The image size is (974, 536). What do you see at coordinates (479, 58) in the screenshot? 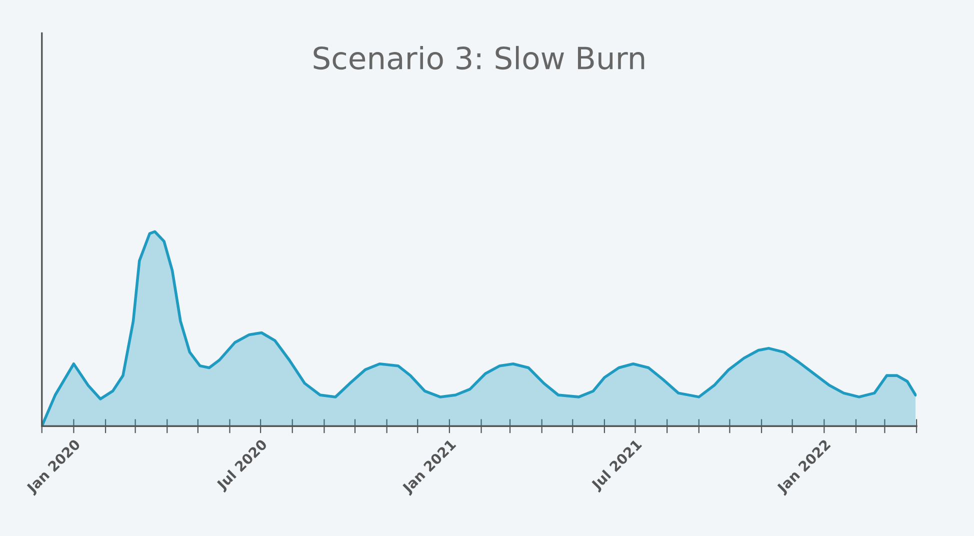
I see `chart-title: Scenario 3: Slow Burn` at bounding box center [479, 58].